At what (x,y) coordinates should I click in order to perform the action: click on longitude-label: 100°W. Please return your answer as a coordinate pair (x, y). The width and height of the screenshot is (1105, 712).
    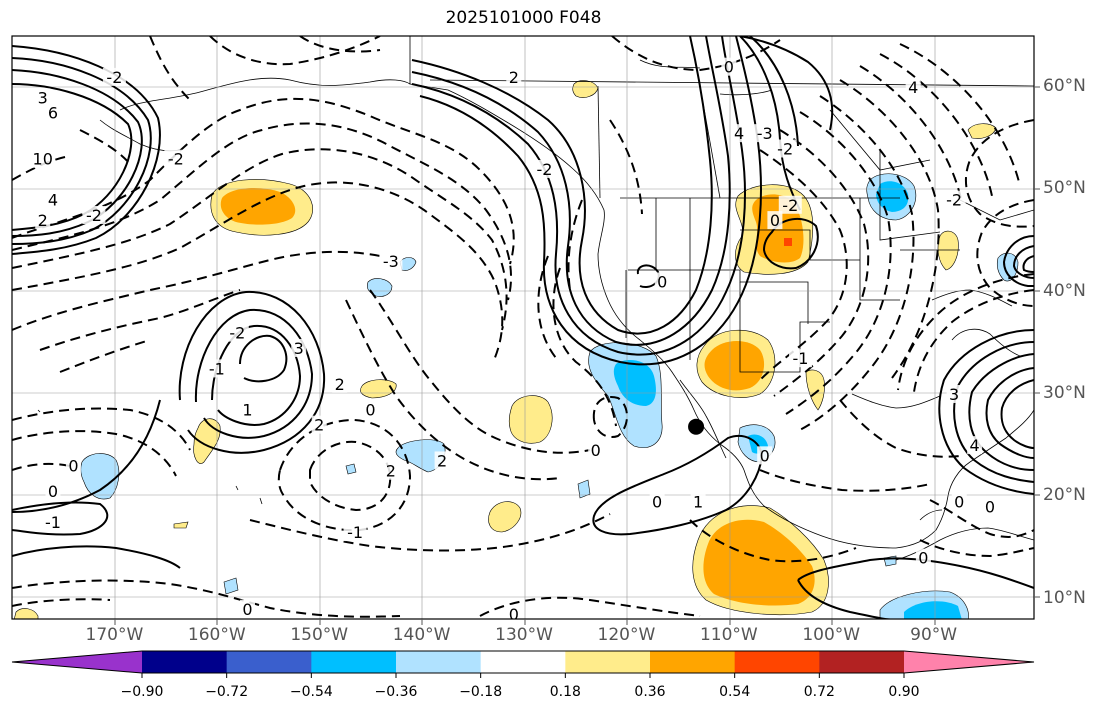
    Looking at the image, I should click on (831, 635).